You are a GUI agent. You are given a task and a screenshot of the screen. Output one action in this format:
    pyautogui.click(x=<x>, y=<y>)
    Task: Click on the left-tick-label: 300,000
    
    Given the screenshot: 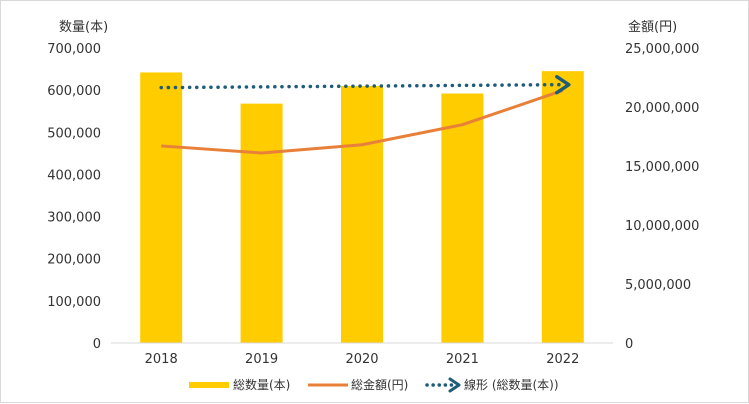 What is the action you would take?
    pyautogui.click(x=74, y=218)
    